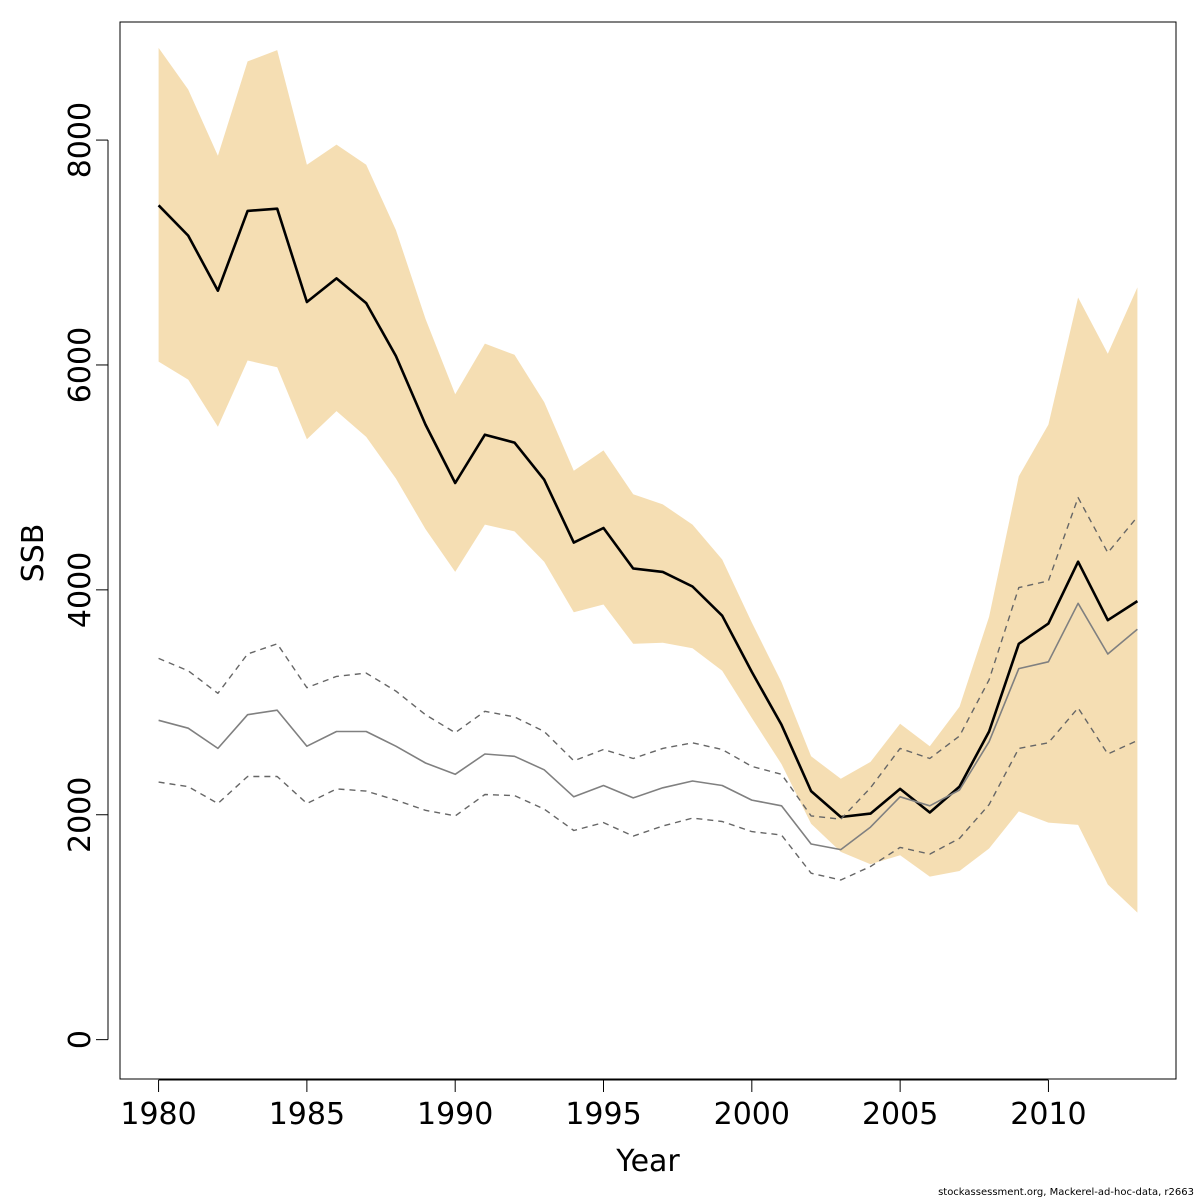  Describe the element at coordinates (80, 365) in the screenshot. I see `y-tick-label-6000: 6000` at that location.